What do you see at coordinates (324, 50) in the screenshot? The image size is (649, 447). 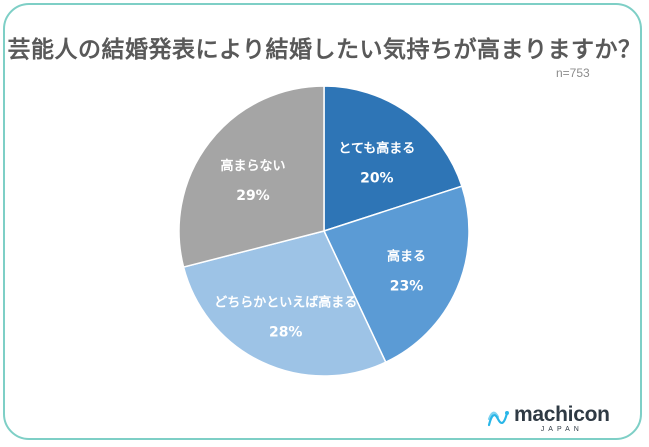 I see `chart-title: 芸能人の結婚発表により結婚したい気持ちが高まりますか？` at bounding box center [324, 50].